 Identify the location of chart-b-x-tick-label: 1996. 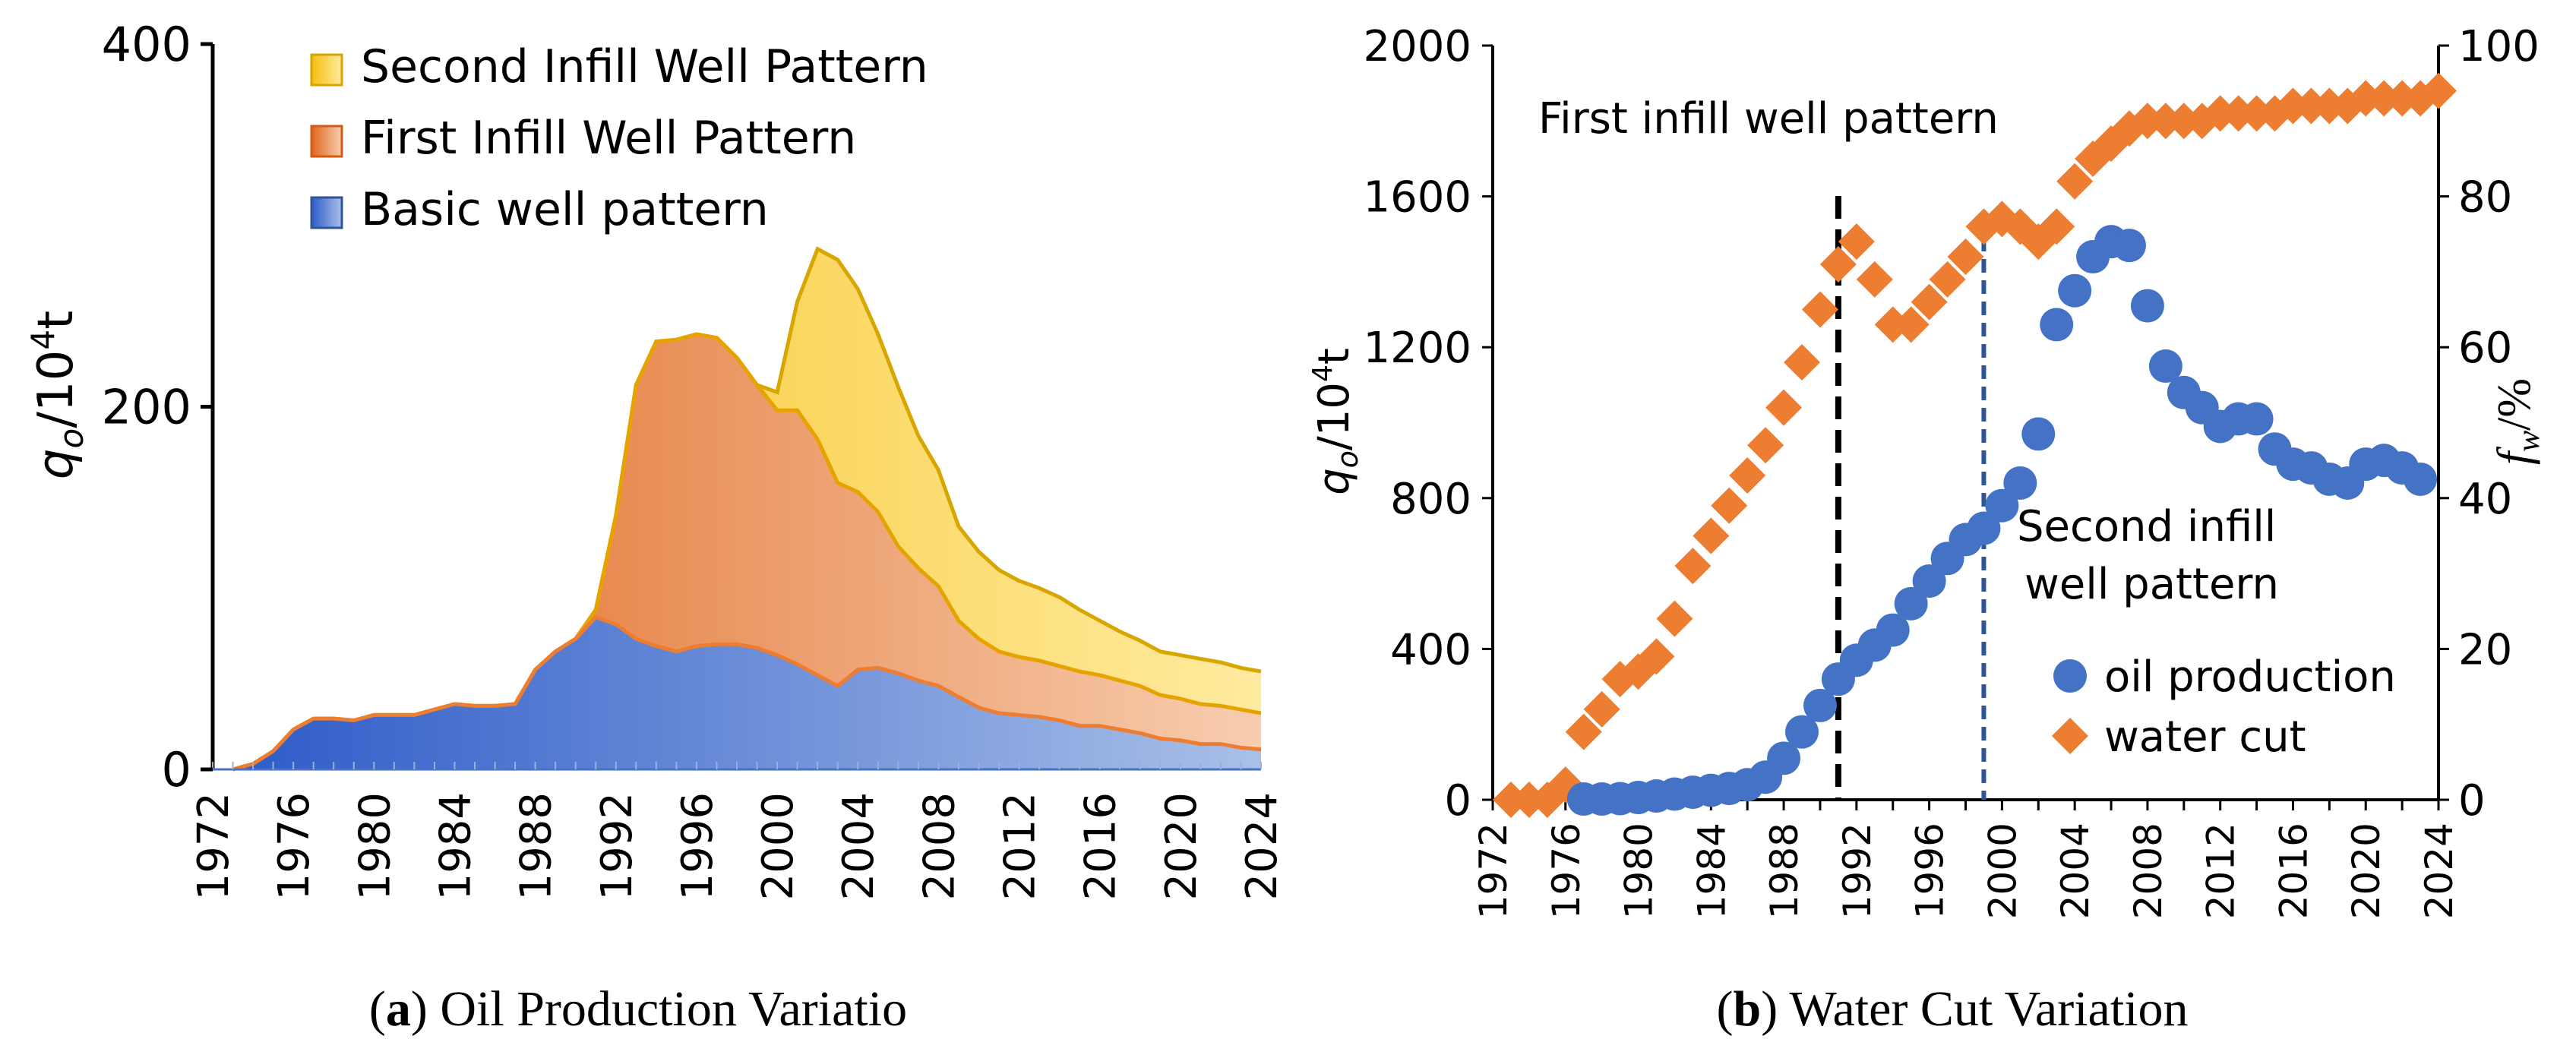
(1930, 871).